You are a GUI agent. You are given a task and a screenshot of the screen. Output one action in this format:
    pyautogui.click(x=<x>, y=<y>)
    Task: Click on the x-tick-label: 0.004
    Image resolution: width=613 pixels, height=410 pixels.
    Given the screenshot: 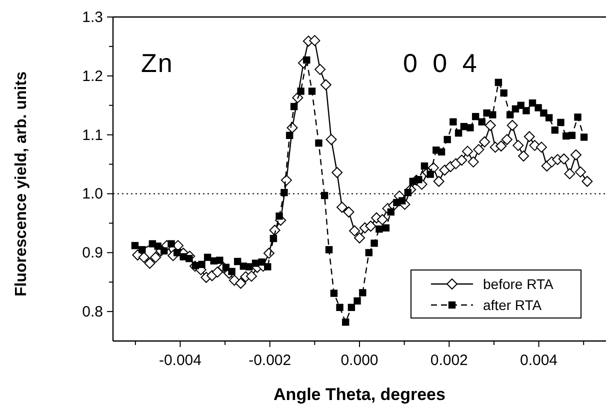 What is the action you would take?
    pyautogui.click(x=539, y=360)
    